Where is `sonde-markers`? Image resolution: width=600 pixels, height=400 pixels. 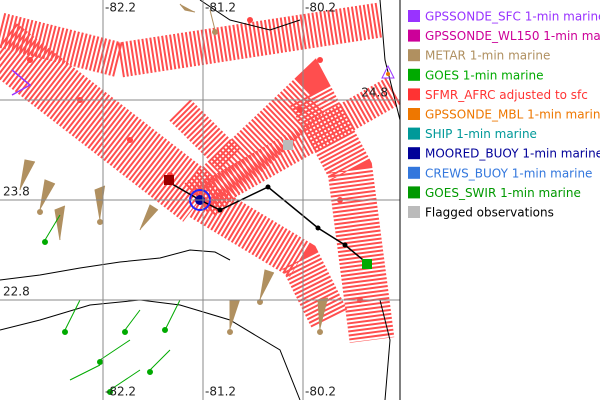
sonde-markers is located at coordinates (203, 107).